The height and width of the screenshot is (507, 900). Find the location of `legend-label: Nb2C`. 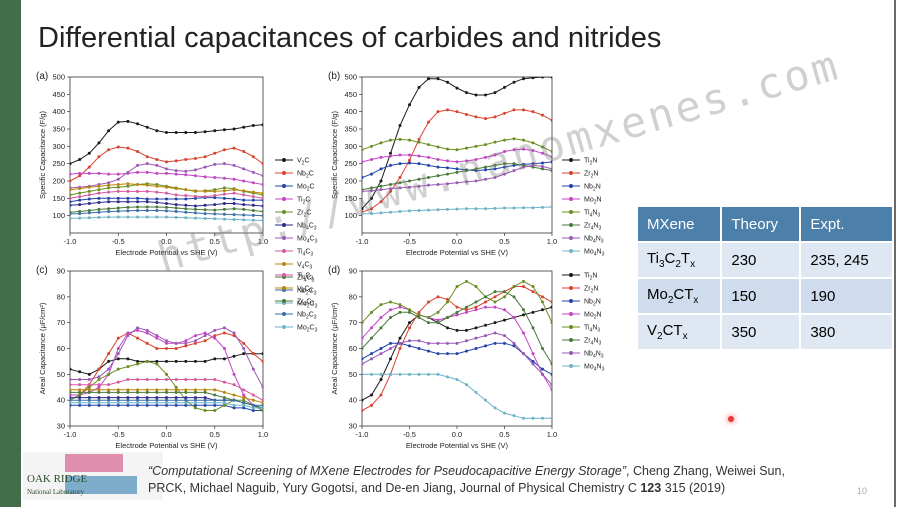

legend-label: Nb2C is located at coordinates (305, 175).